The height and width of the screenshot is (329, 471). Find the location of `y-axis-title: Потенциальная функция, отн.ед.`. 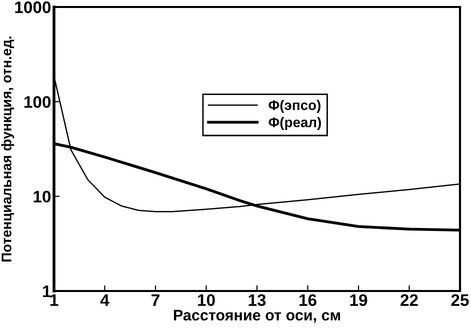

y-axis-title: Потенциальная функция, отн.ед. is located at coordinates (7, 149).